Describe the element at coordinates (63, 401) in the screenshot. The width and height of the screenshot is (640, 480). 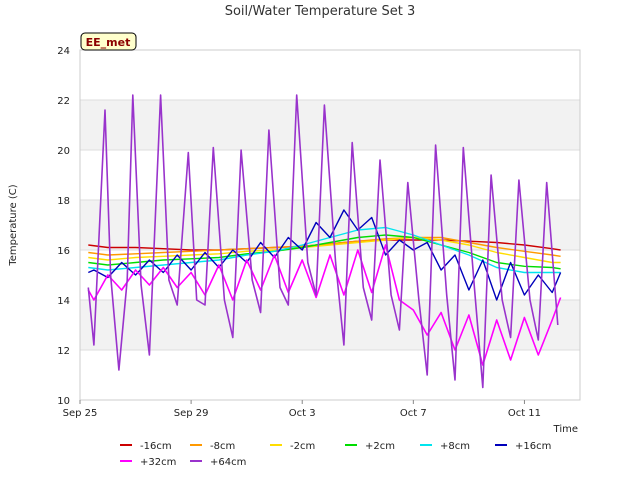
I see `y-tick-label: 10` at that location.